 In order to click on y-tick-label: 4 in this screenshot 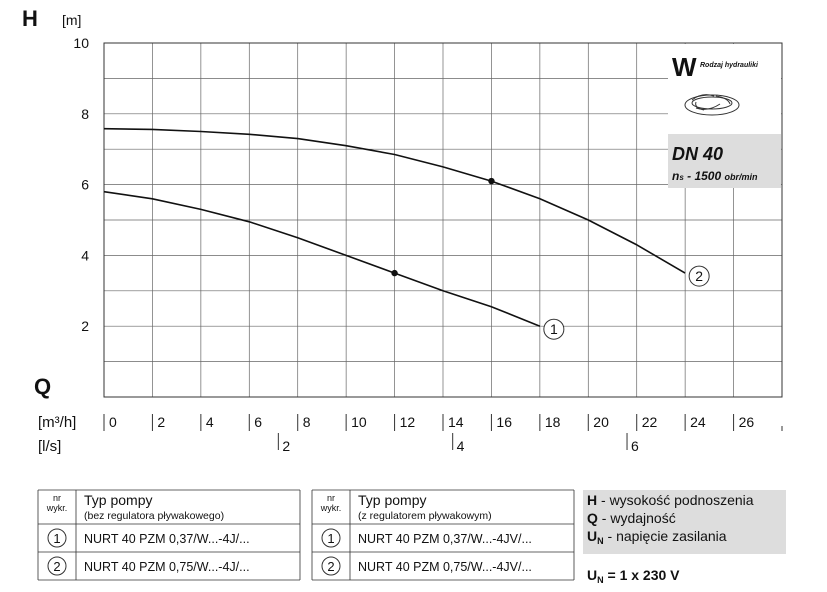, I will do `click(85, 255)`.